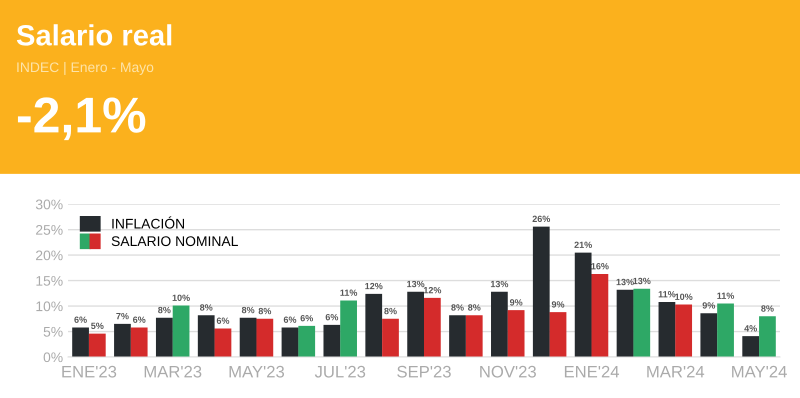 This screenshot has width=800, height=398. What do you see at coordinates (82, 118) in the screenshot?
I see `text: -2,1%` at bounding box center [82, 118].